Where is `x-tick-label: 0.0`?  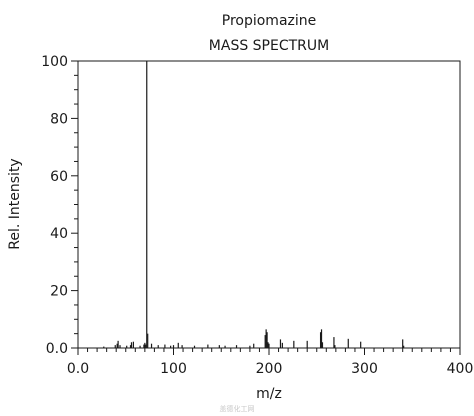 x-tick-label: 0.0 is located at coordinates (78, 369).